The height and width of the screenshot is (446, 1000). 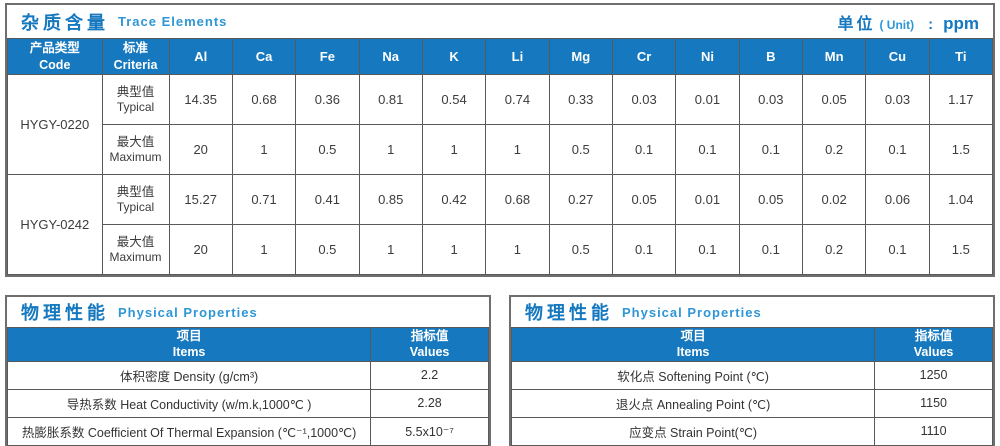 What do you see at coordinates (327, 199) in the screenshot?
I see `value-cell: 0.41` at bounding box center [327, 199].